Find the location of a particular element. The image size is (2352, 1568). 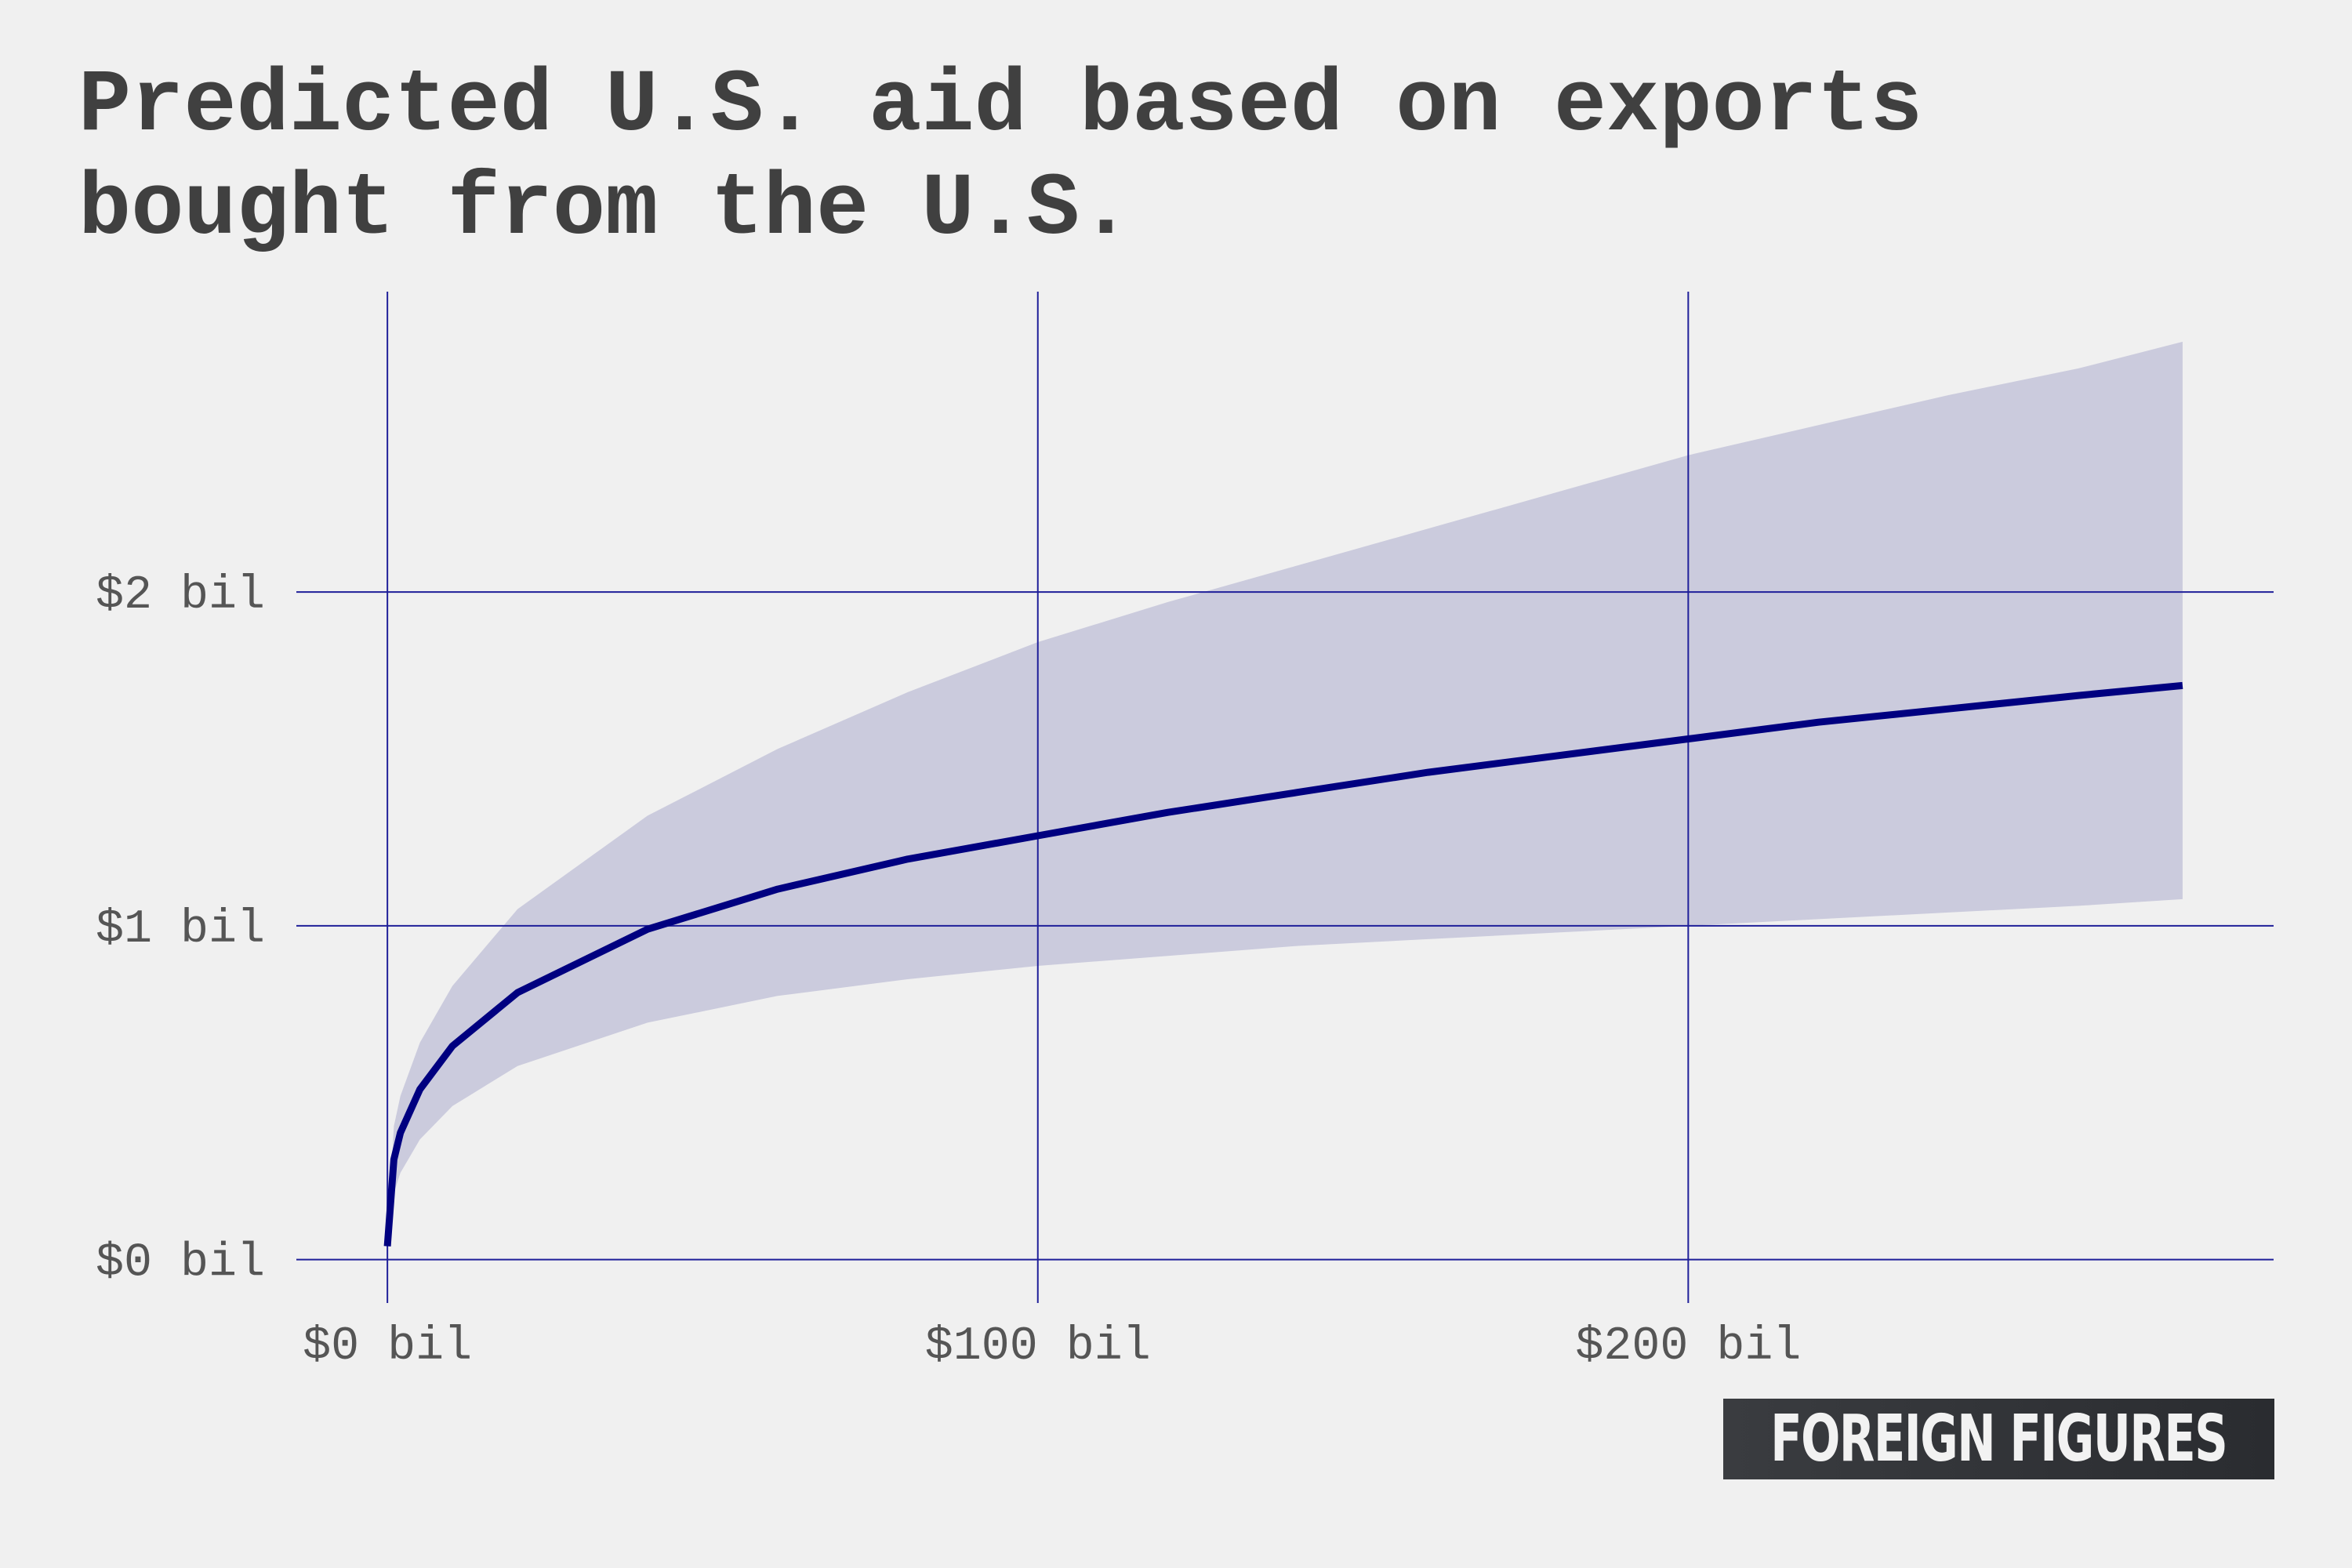

brand-logo-text: FOREIGN FIGURES is located at coordinates (1999, 1439).